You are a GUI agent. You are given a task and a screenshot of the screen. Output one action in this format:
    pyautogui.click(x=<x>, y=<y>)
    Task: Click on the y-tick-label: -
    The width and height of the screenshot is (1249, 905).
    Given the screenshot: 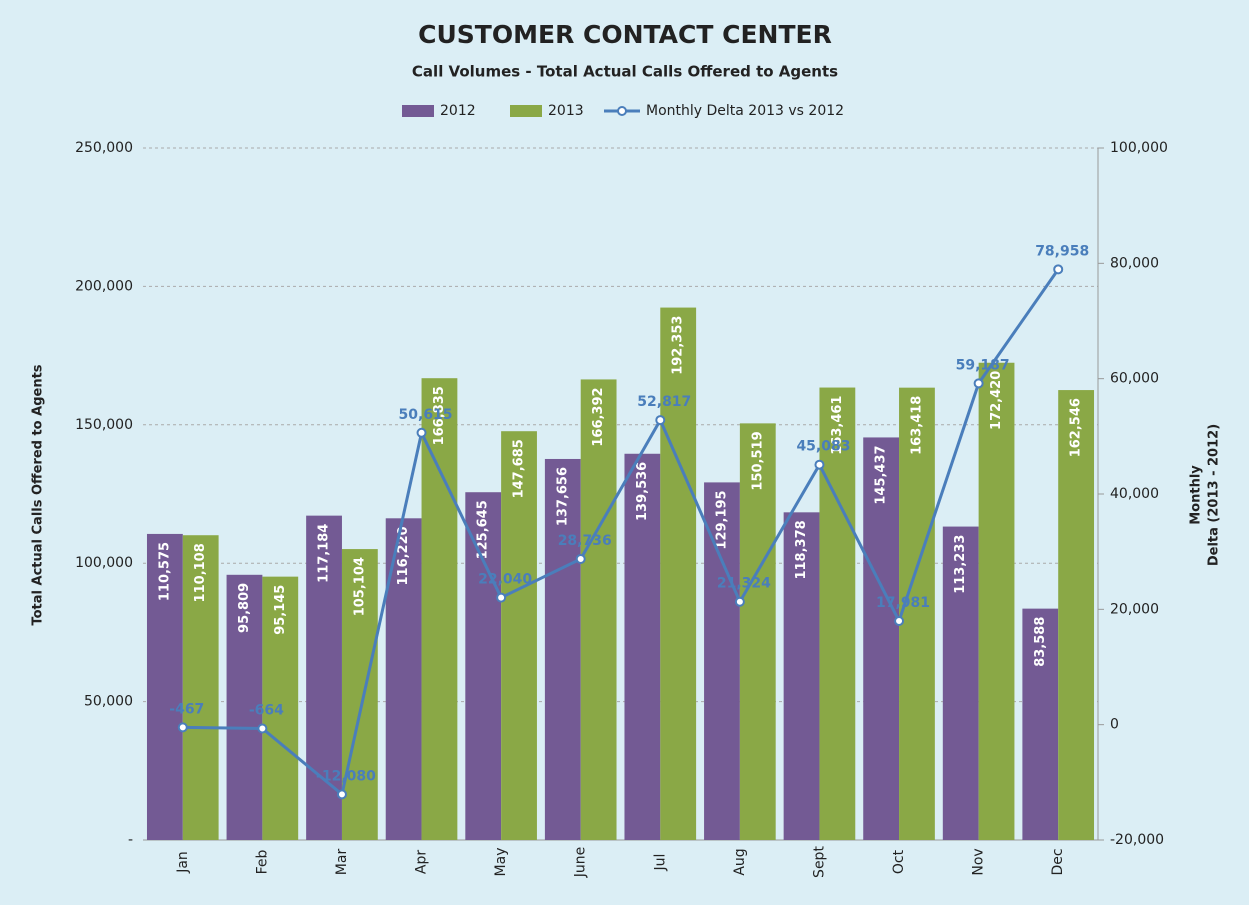 What is the action you would take?
    pyautogui.click(x=130, y=840)
    